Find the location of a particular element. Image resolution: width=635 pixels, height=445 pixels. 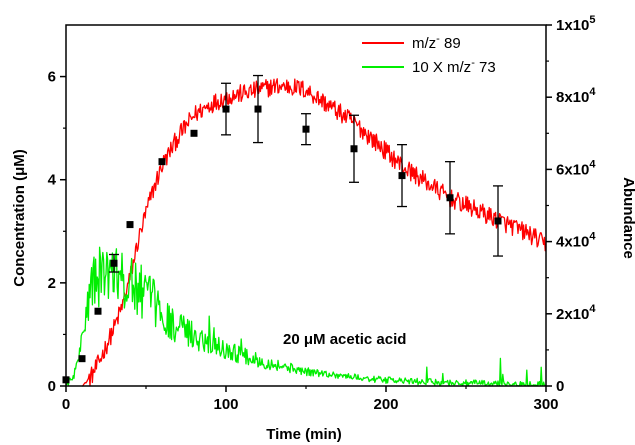

chart-annotation: 20 μM acetic acid is located at coordinates (344, 339).